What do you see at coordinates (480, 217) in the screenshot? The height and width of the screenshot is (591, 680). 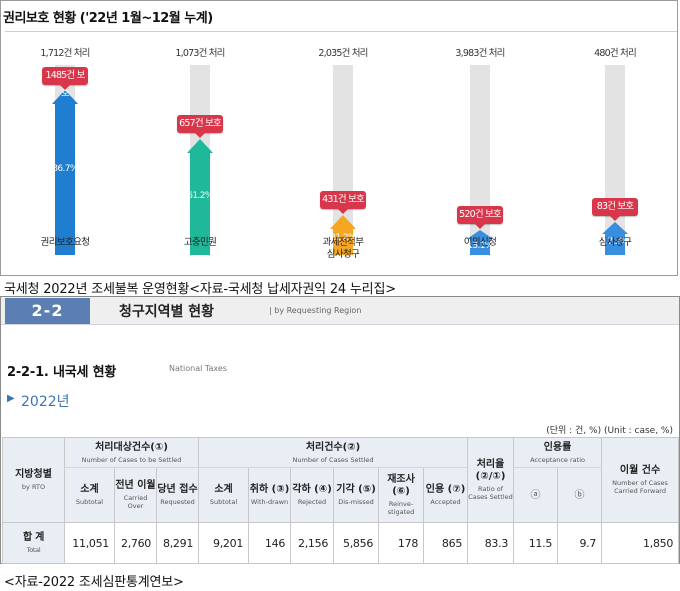 I see `protected-badge: 520건 보호` at bounding box center [480, 217].